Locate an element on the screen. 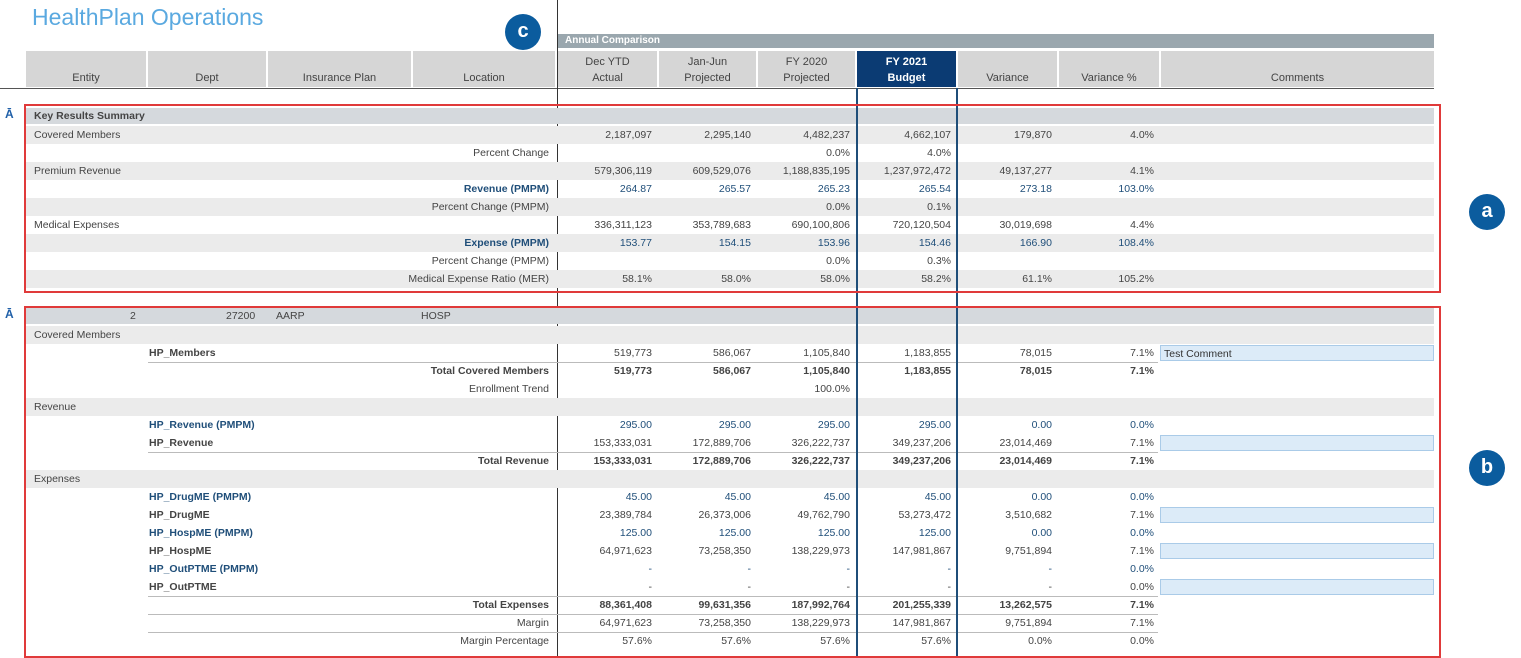  col-variance: Variance is located at coordinates (1007, 69).